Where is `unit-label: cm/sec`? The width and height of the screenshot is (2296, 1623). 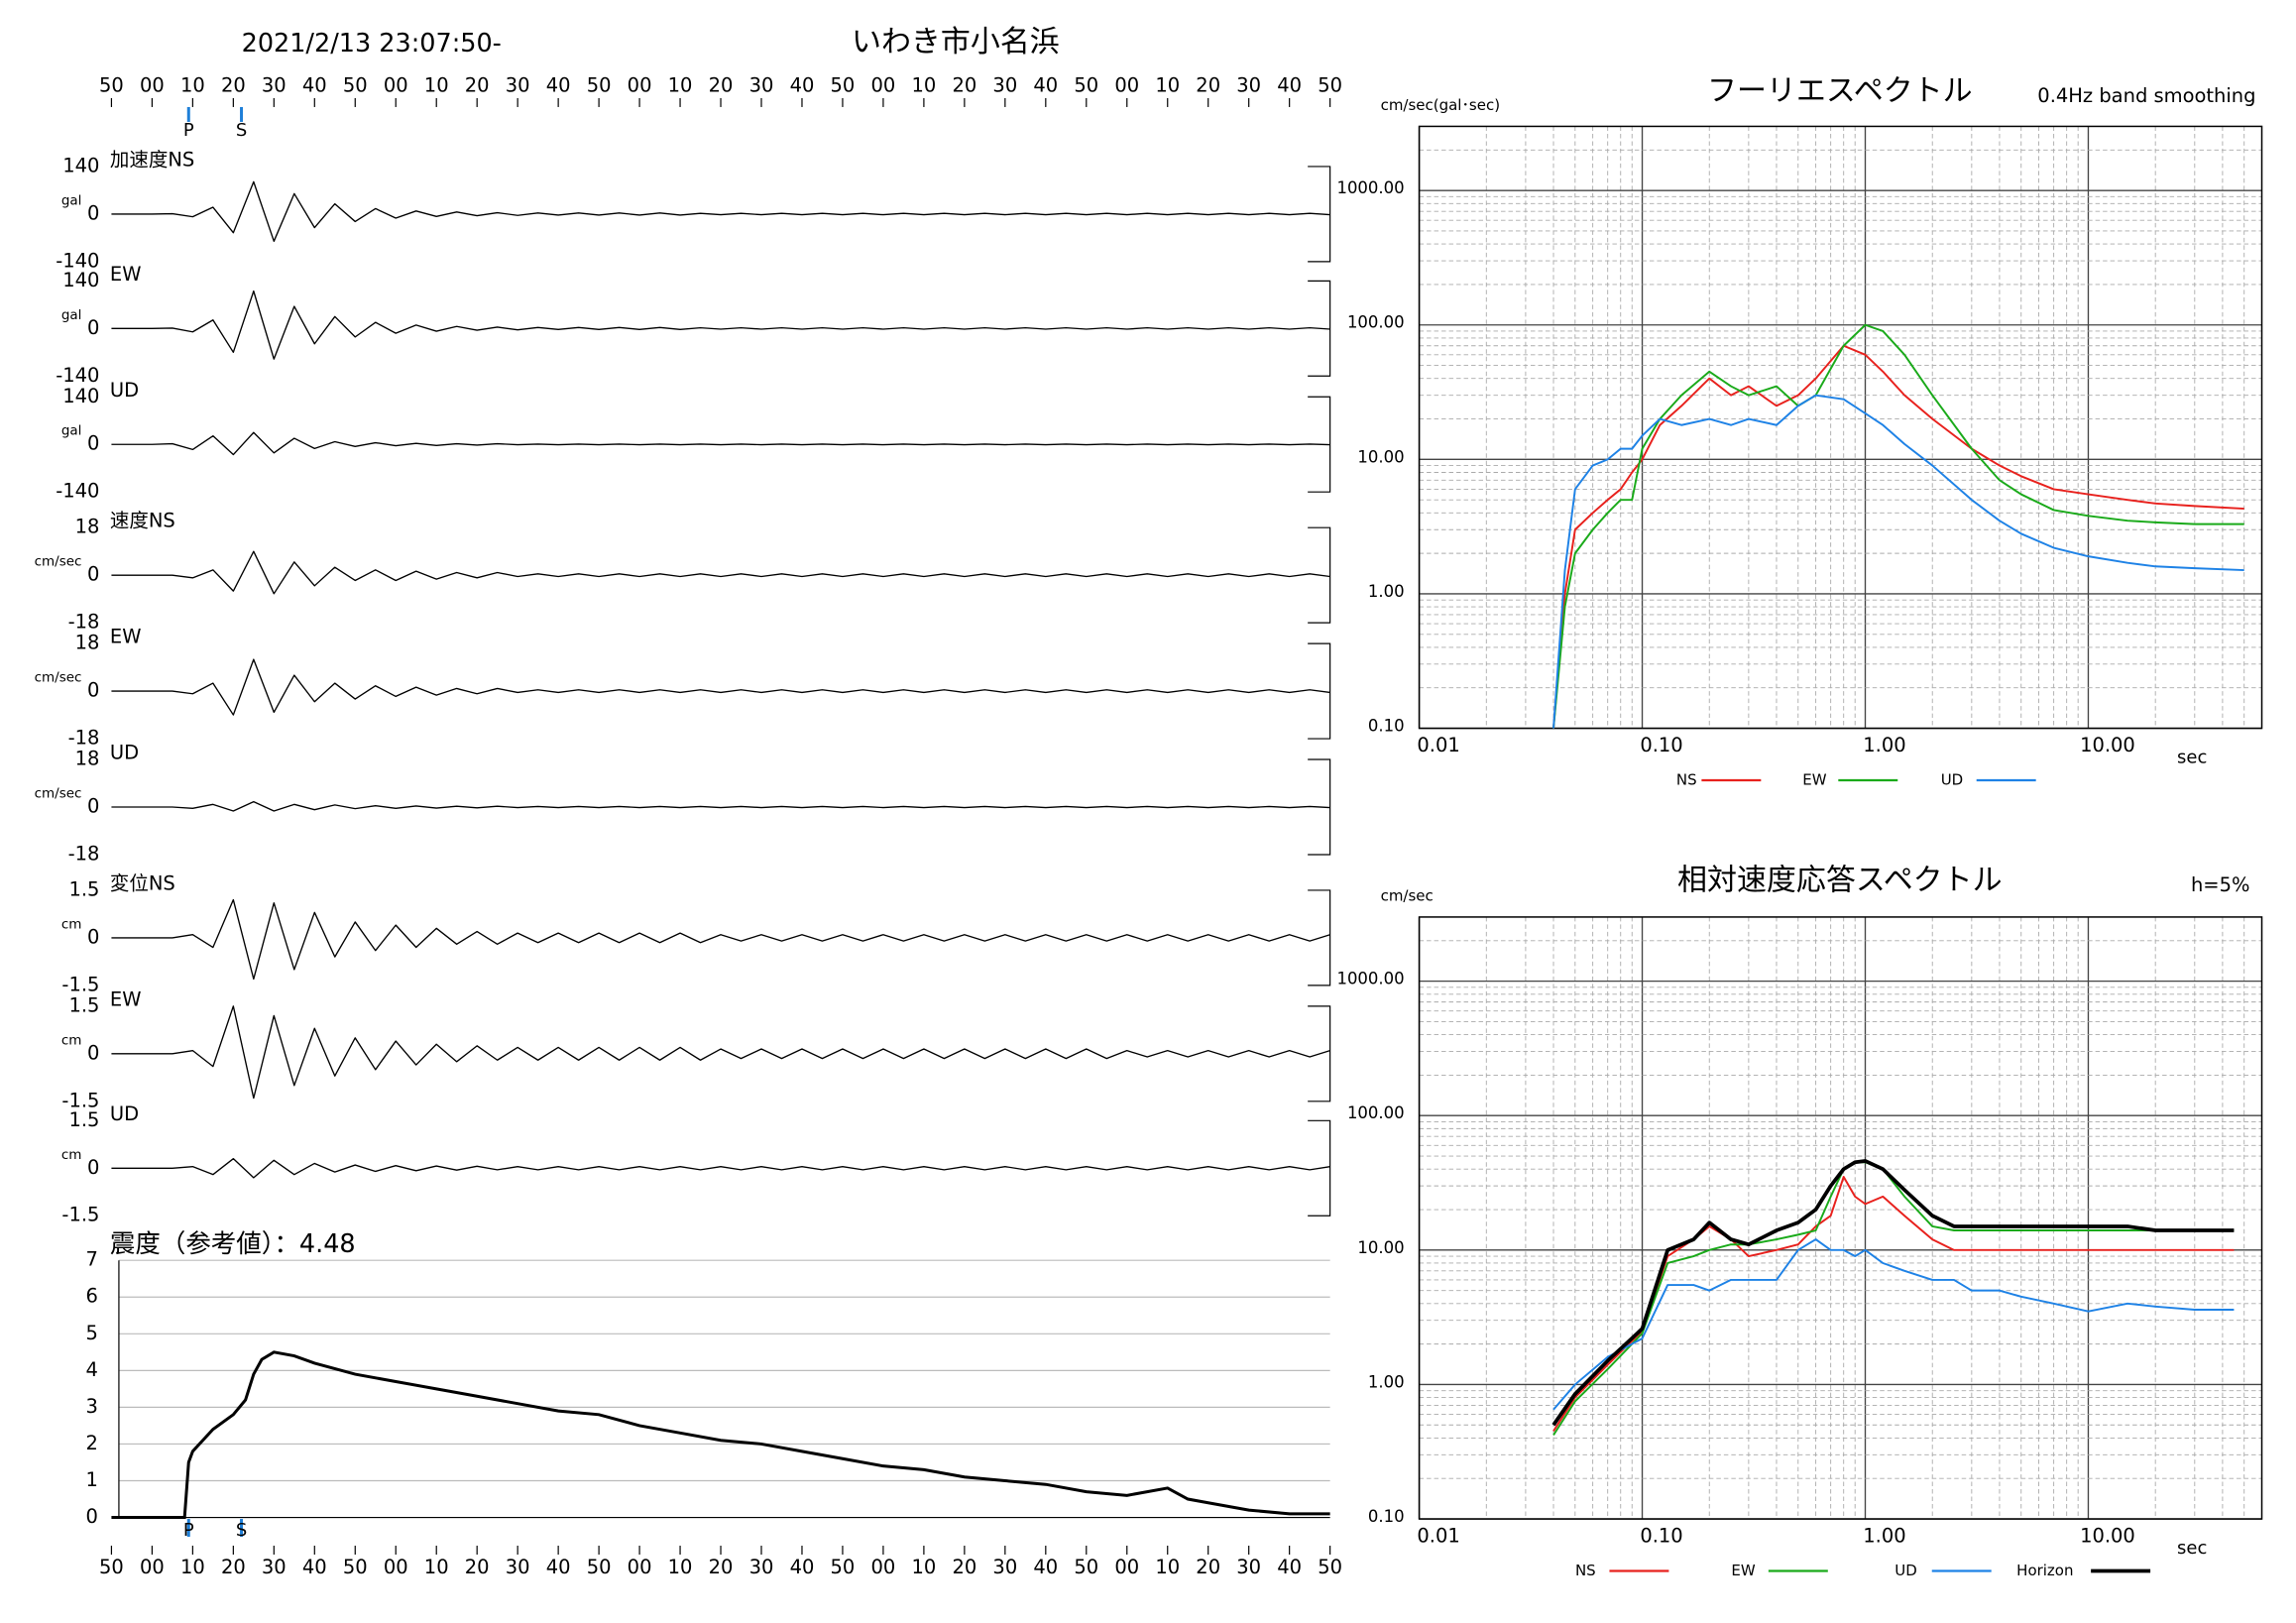 unit-label: cm/sec is located at coordinates (58, 794).